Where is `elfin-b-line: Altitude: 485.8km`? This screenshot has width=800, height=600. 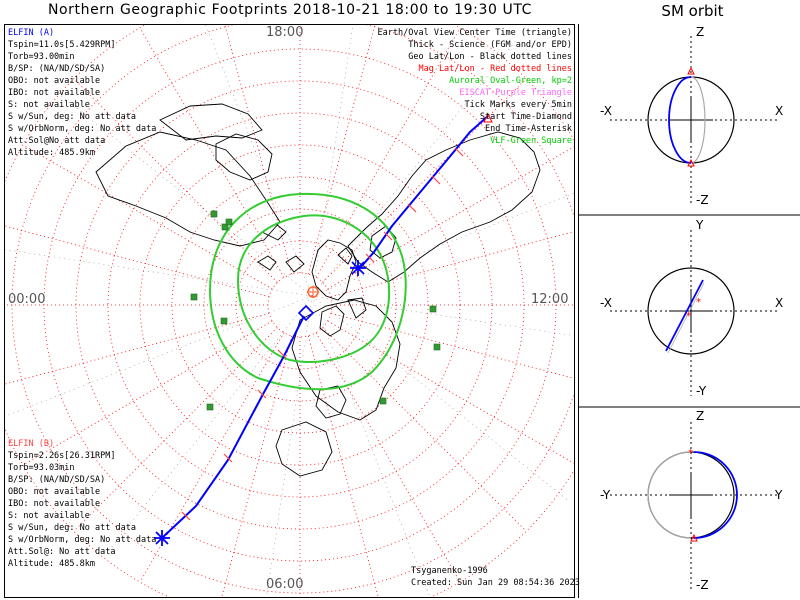
elfin-b-line: Altitude: 485.8km is located at coordinates (51, 564).